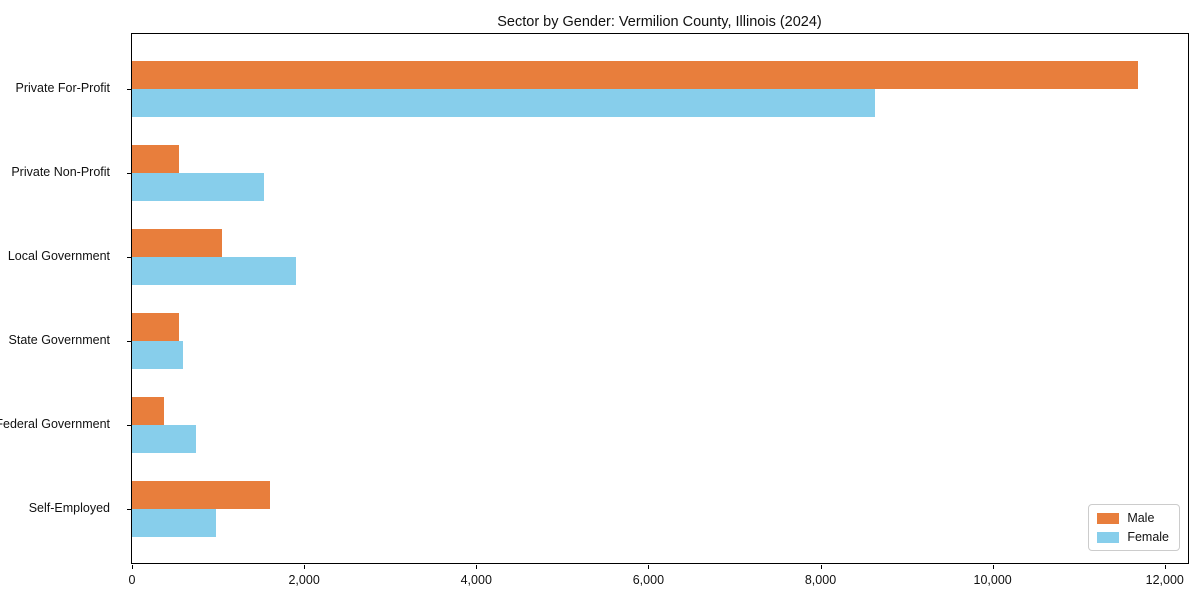 The image size is (1200, 600). What do you see at coordinates (1164, 580) in the screenshot?
I see `x-tick-label: 12,000` at bounding box center [1164, 580].